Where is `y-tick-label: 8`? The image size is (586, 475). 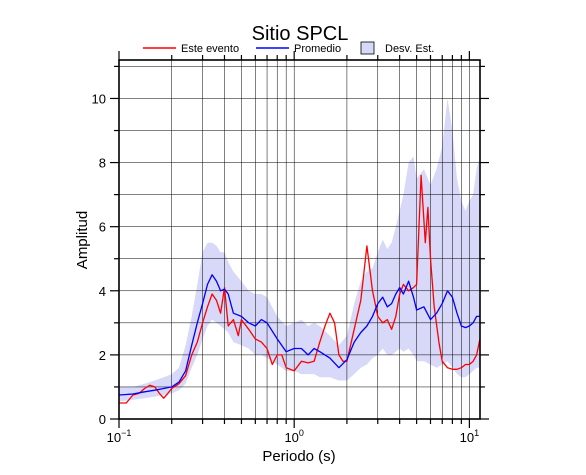
y-tick-label: 8 is located at coordinates (102, 163).